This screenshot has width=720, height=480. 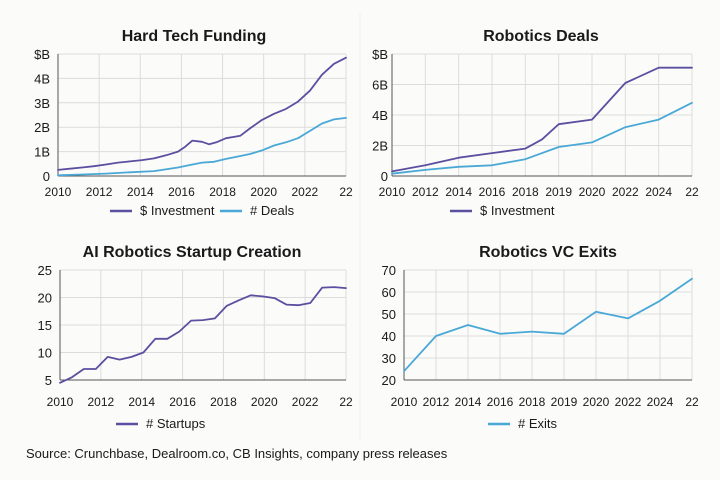 I want to click on y-tick-label: 25, so click(x=45, y=270).